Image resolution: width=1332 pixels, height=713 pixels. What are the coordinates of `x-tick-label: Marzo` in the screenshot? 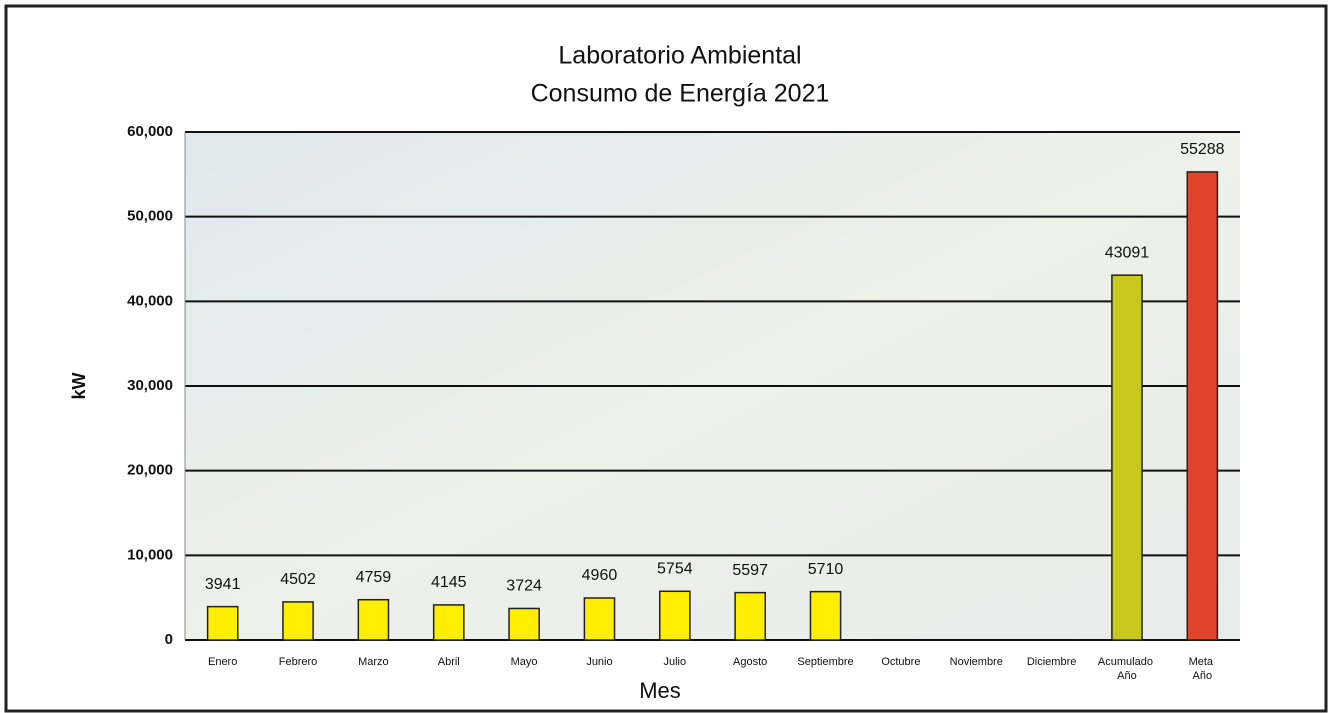 It's located at (373, 662).